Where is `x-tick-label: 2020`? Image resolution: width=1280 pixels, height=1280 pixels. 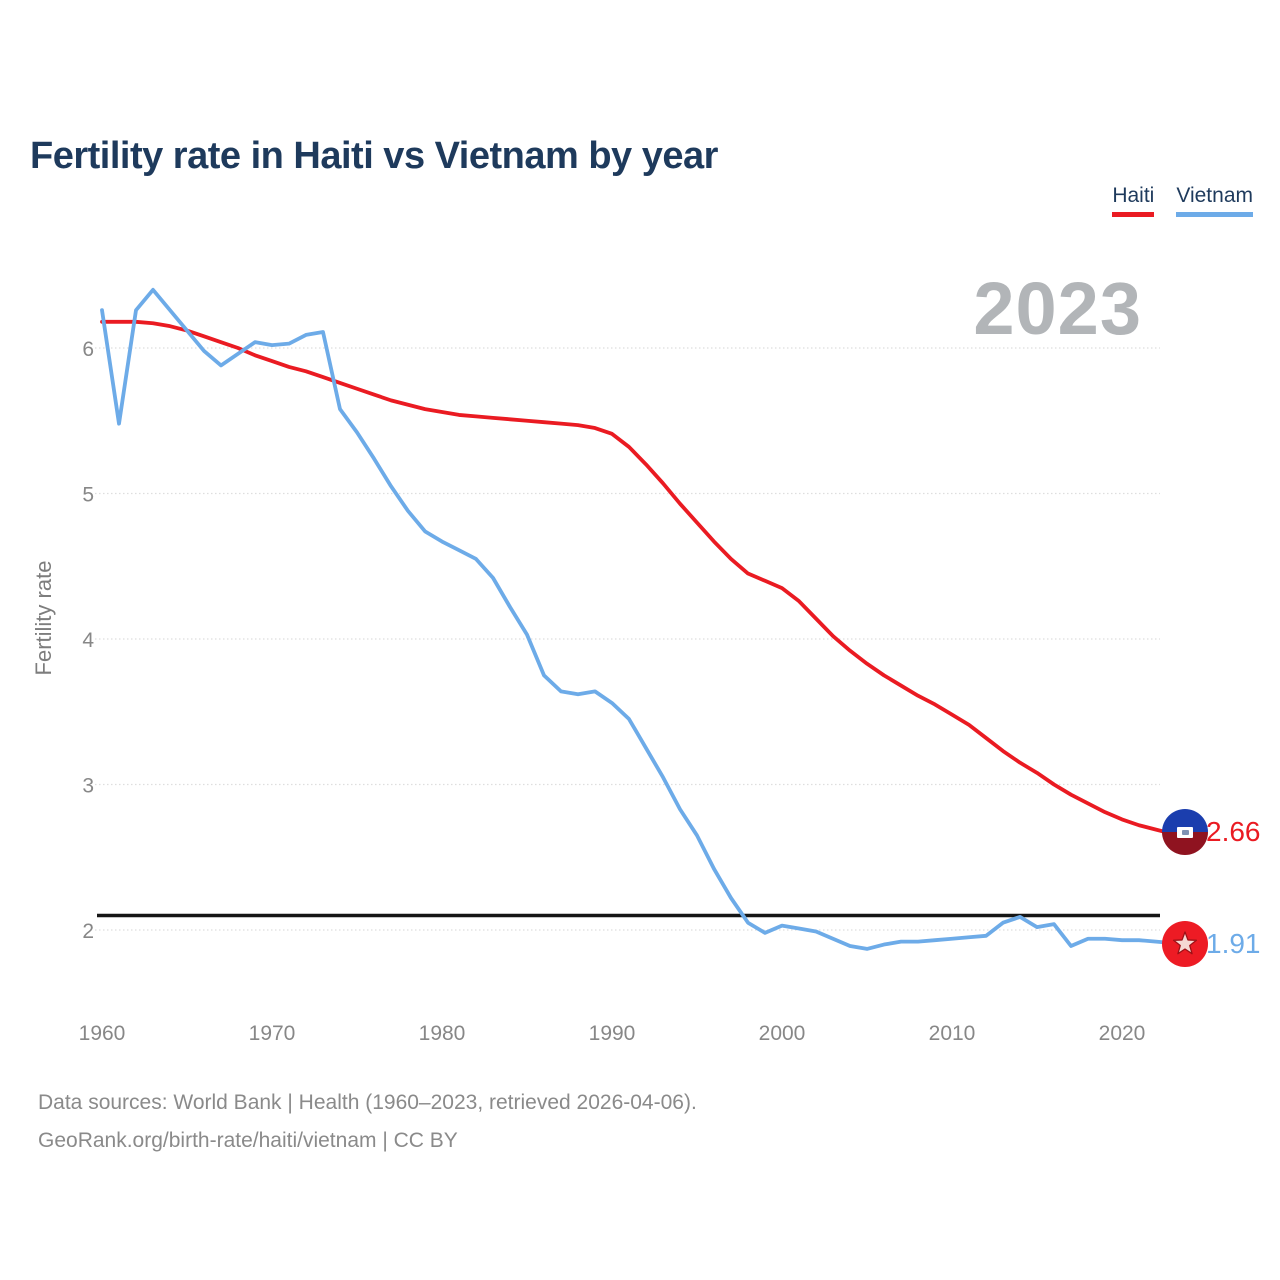 x-tick-label: 2020 is located at coordinates (1122, 1033).